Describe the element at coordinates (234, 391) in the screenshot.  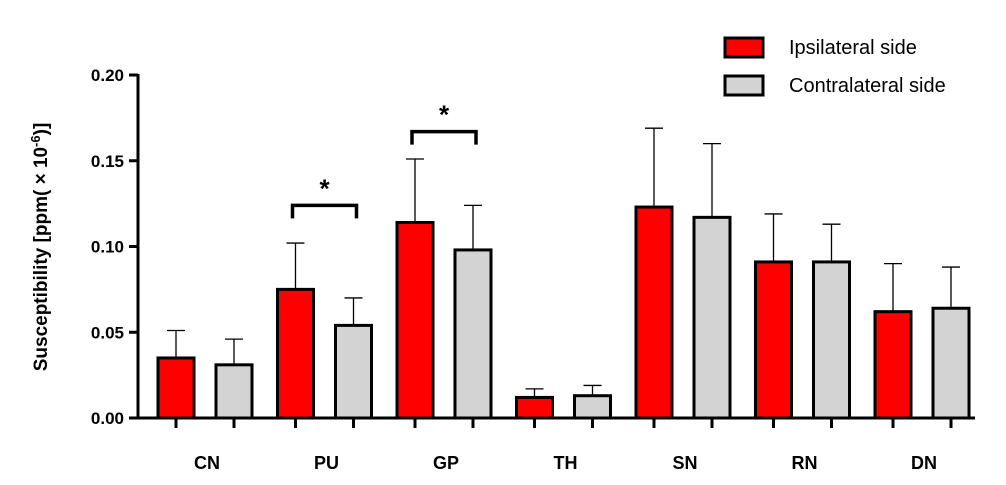
I see `bar-cn-contralateral` at that location.